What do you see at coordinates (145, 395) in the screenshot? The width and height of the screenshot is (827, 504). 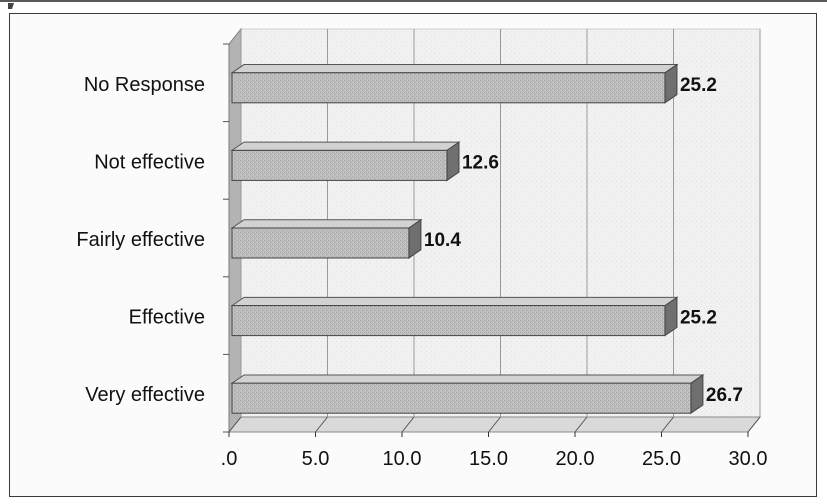 I see `category-label: Very effective` at bounding box center [145, 395].